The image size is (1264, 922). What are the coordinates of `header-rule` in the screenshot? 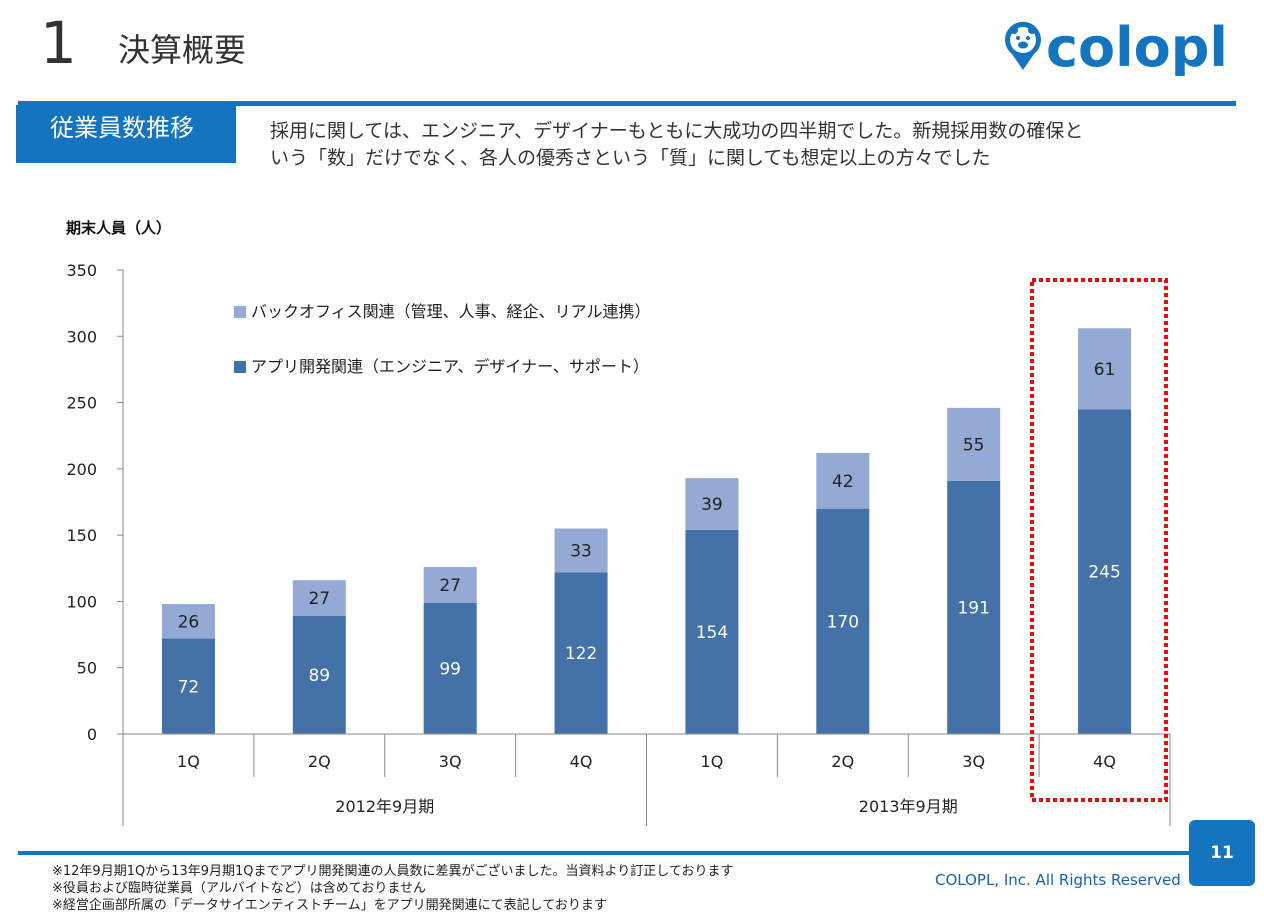 It's located at (627, 103).